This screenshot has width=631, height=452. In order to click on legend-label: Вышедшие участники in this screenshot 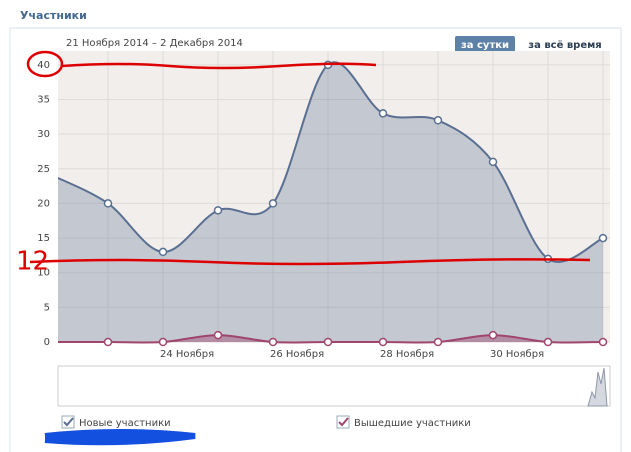, I will do `click(412, 423)`.